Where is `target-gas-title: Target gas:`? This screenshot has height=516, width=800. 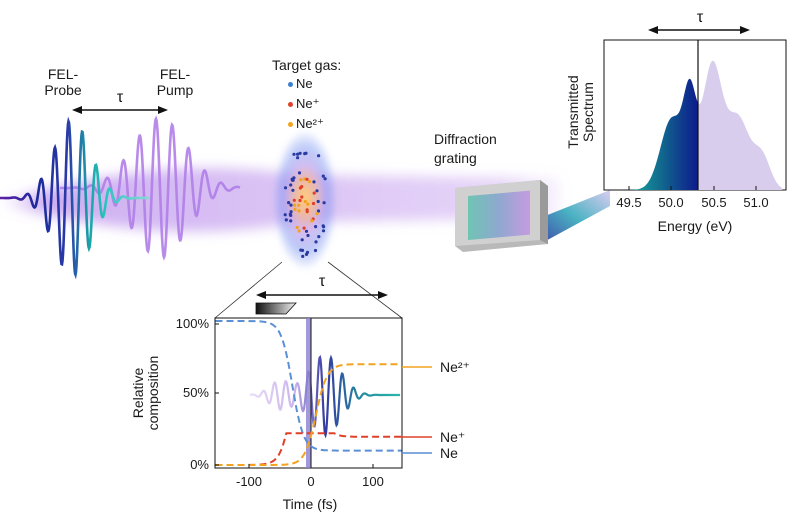 target-gas-title: Target gas: is located at coordinates (307, 65).